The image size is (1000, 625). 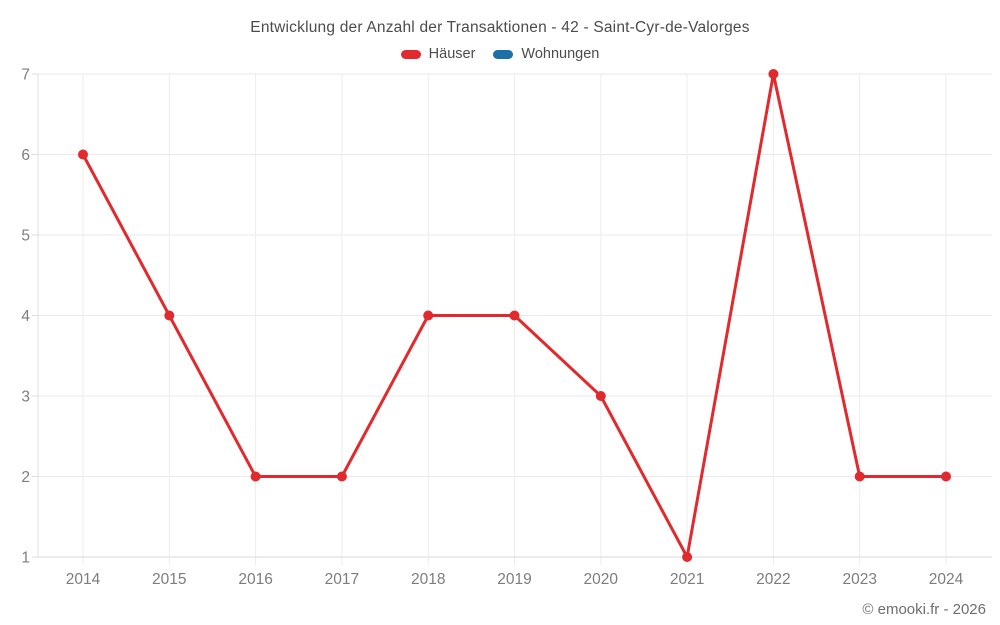 I want to click on y-axis-label: 2, so click(x=25, y=477).